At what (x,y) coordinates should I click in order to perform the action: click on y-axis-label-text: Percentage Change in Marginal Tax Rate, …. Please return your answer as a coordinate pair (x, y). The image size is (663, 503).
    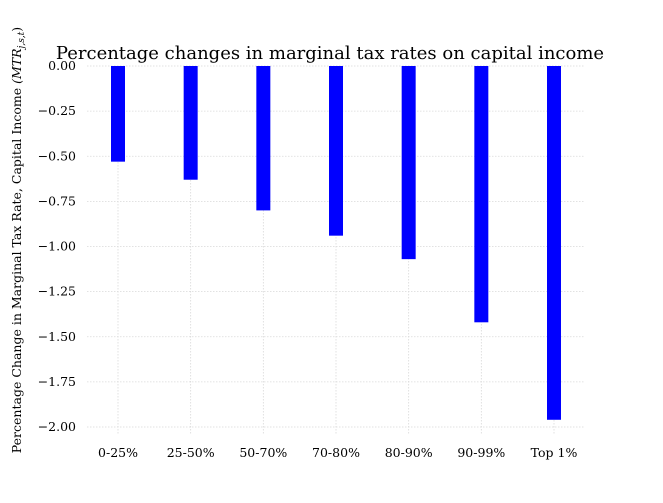
    Looking at the image, I should click on (16, 268).